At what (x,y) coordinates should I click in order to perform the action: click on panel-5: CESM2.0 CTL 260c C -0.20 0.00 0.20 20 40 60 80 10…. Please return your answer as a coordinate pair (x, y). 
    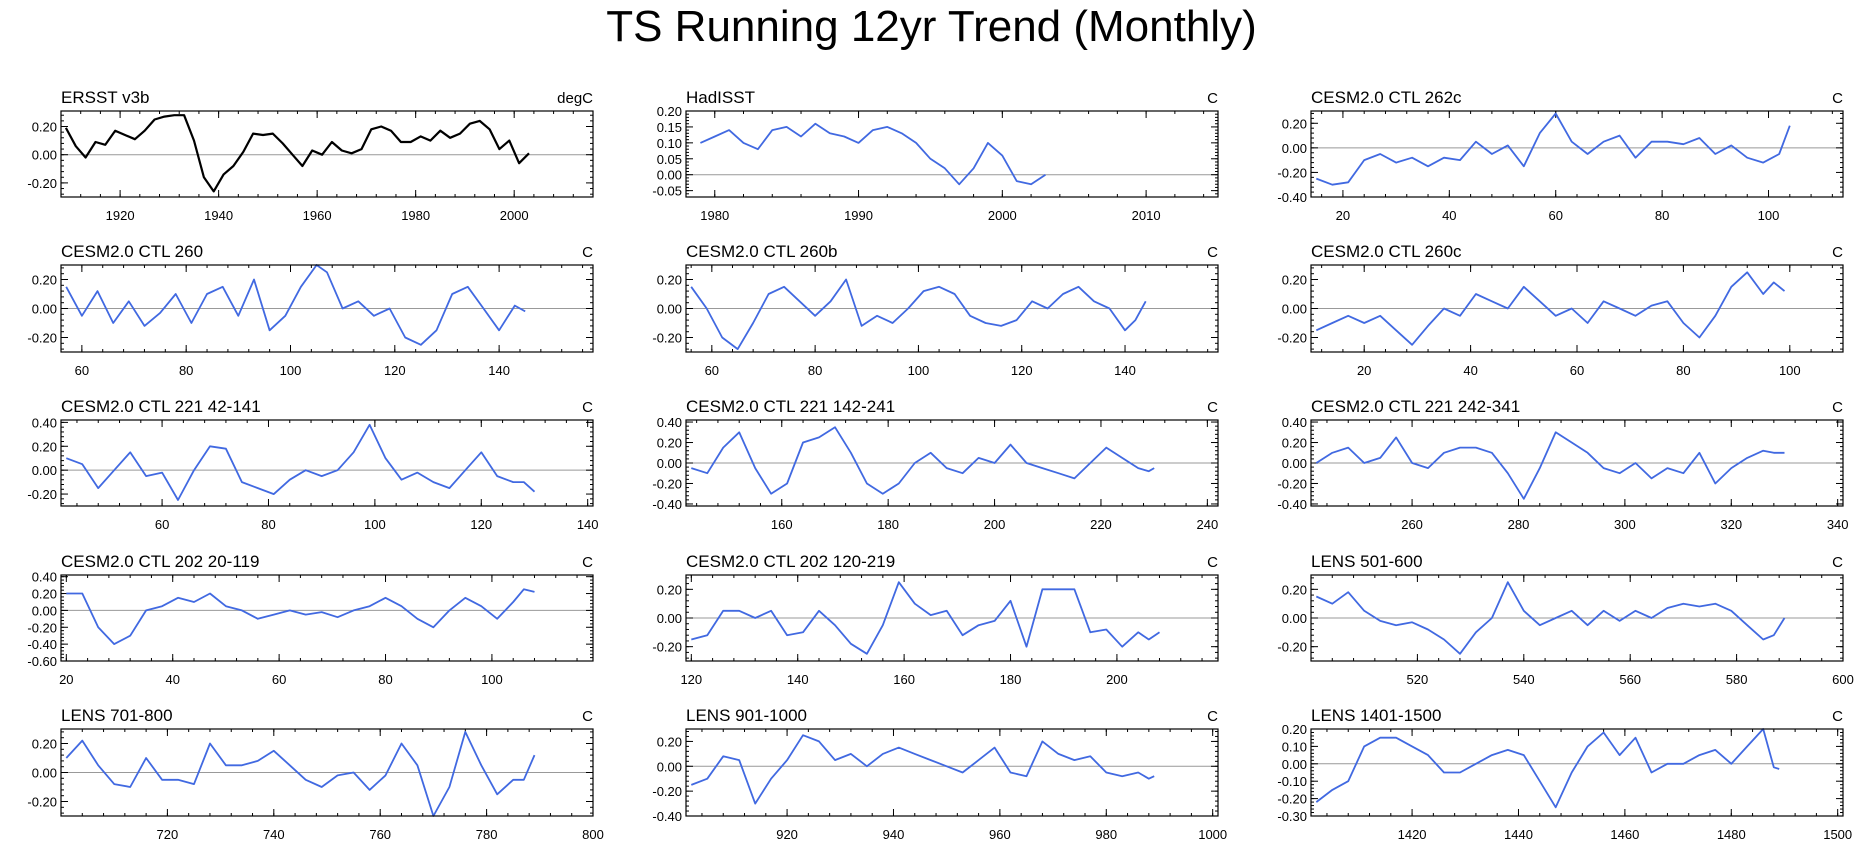
    Looking at the image, I should click on (1560, 310).